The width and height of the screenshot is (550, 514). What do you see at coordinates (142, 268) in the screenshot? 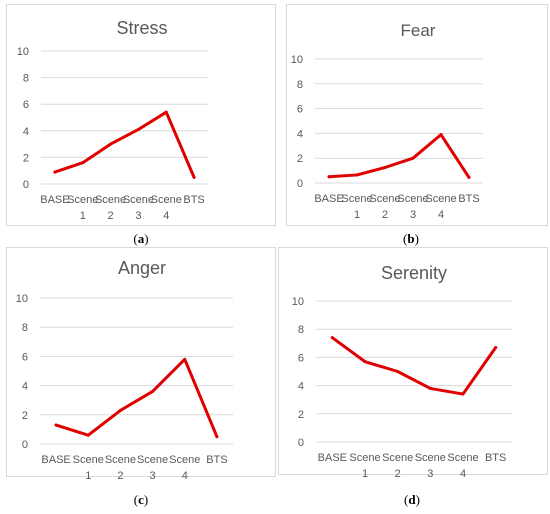
I see `chart-title: Anger` at bounding box center [142, 268].